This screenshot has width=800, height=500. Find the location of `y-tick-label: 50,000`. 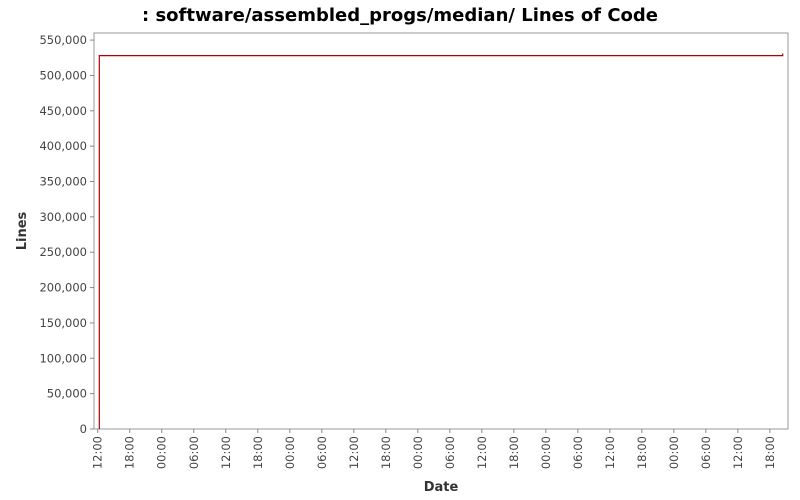

y-tick-label: 50,000 is located at coordinates (67, 394).